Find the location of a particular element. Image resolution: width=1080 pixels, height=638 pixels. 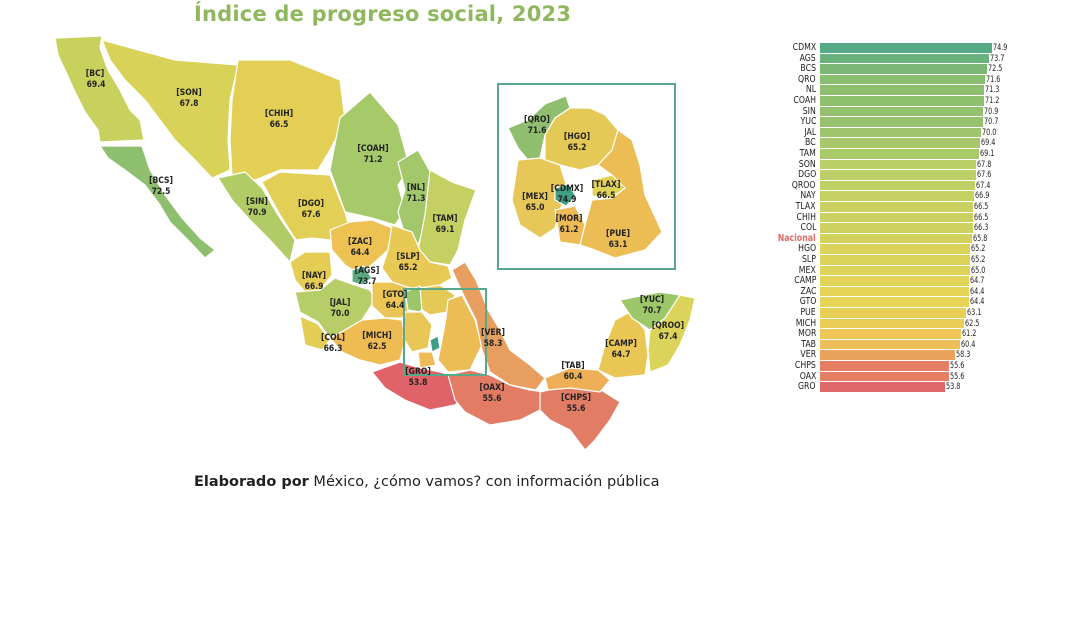

bar-category-label: QRO is located at coordinates (807, 79).